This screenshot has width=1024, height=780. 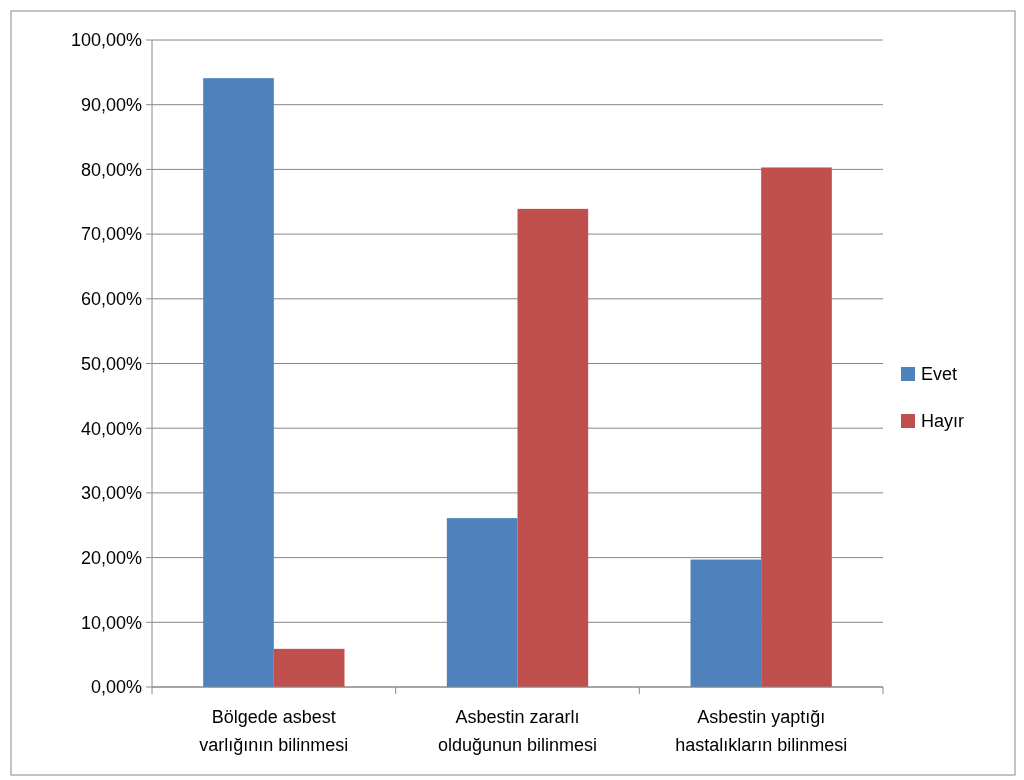 What do you see at coordinates (939, 374) in the screenshot?
I see `legend-label: Evet` at bounding box center [939, 374].